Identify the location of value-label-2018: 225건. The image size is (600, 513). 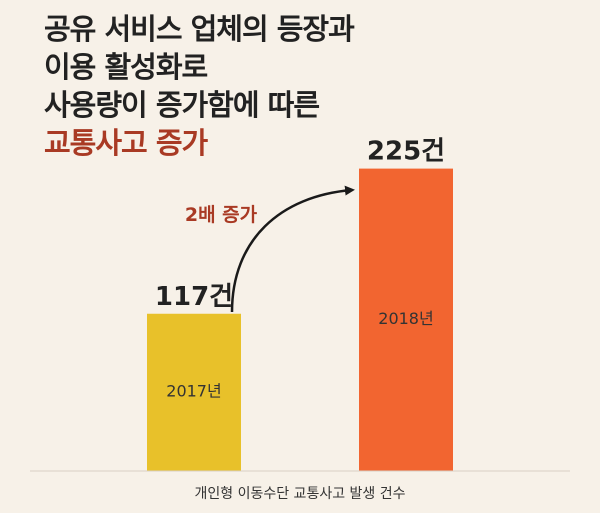
(406, 152).